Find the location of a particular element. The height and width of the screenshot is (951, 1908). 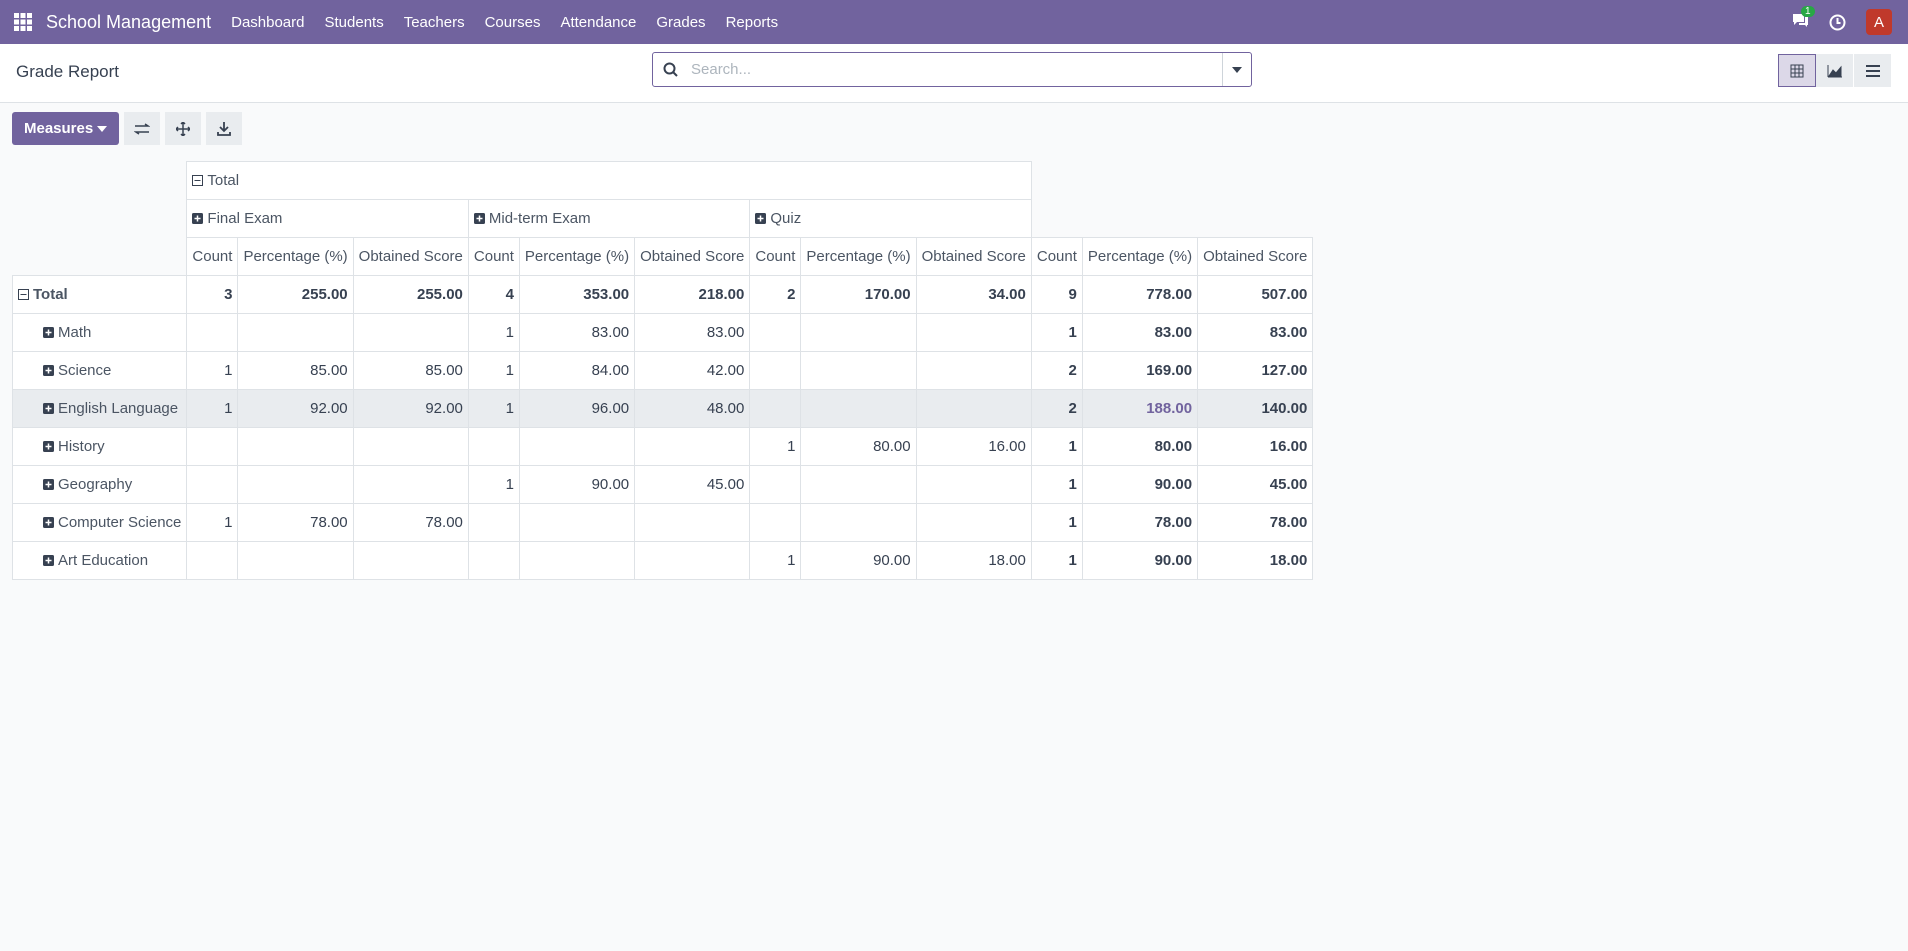

row-header: History is located at coordinates (99, 446).